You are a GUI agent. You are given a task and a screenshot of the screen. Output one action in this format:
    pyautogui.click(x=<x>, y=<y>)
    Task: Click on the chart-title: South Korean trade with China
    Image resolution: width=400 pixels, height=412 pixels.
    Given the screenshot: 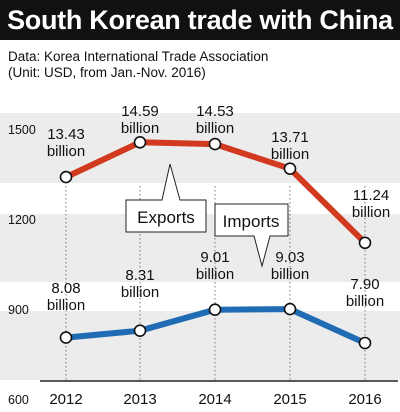 What is the action you would take?
    pyautogui.click(x=200, y=20)
    